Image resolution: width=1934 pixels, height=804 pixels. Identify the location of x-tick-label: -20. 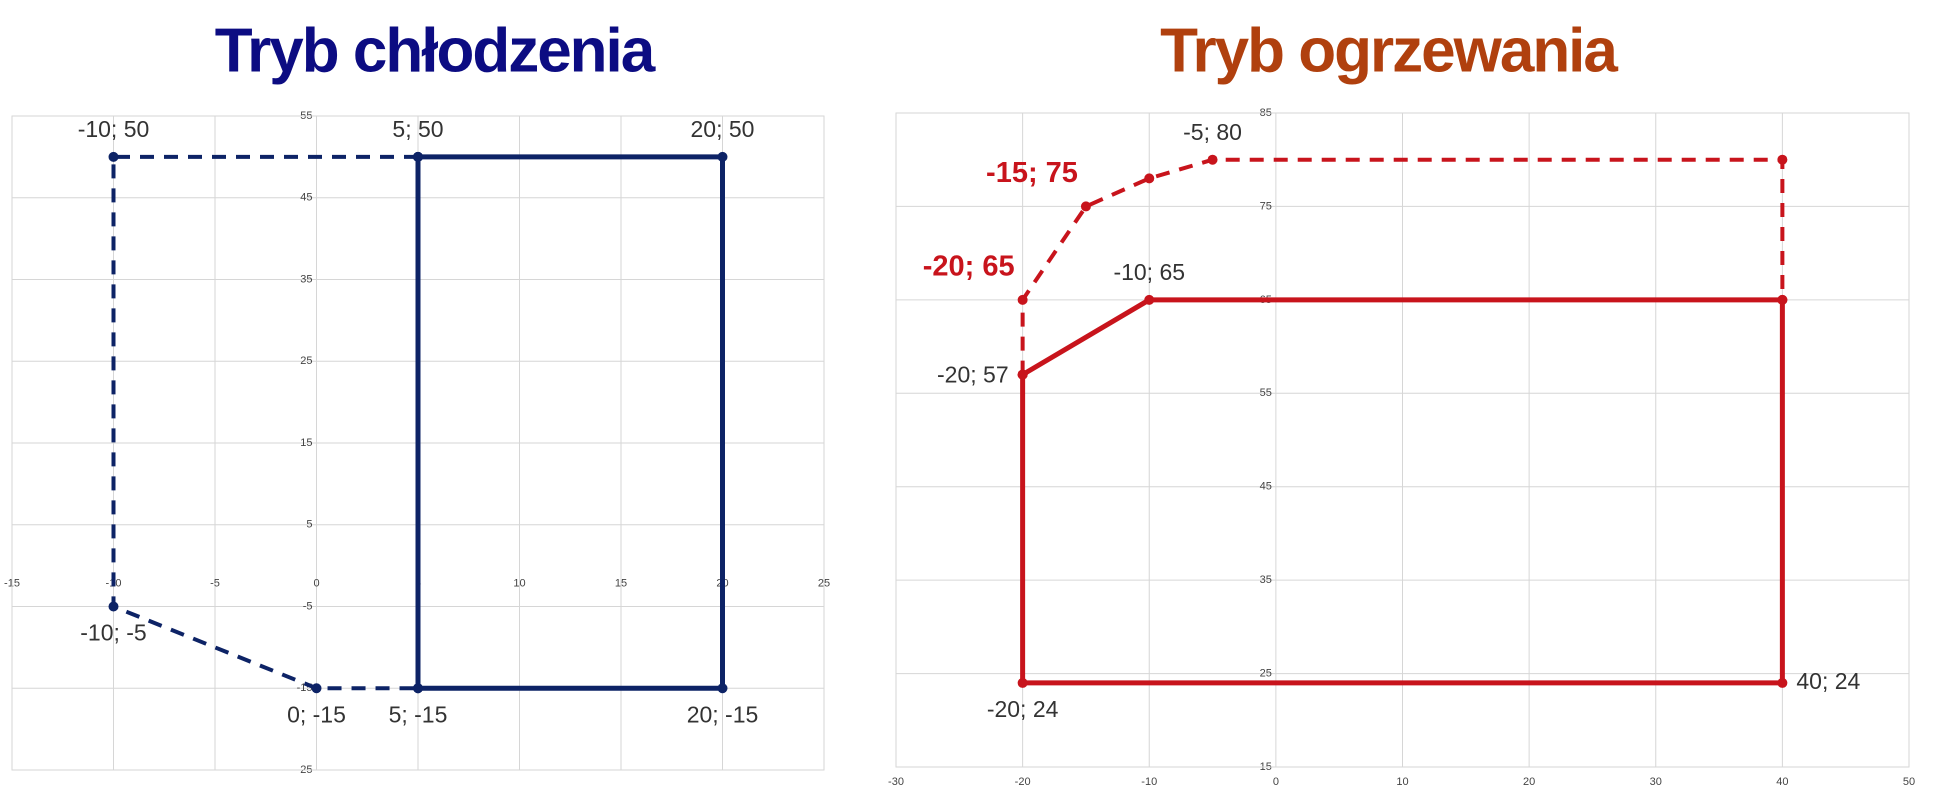
(1023, 782).